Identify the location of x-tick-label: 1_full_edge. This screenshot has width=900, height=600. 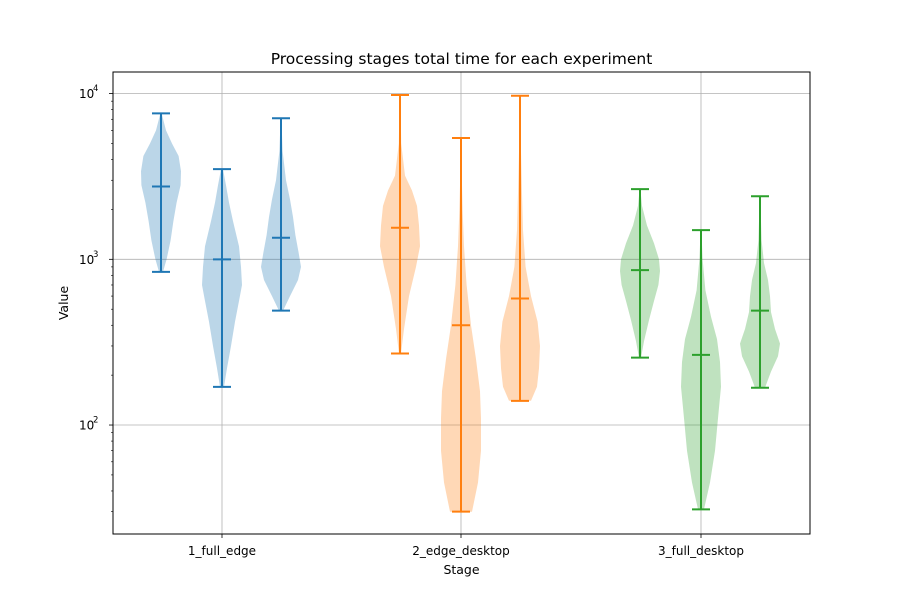
(222, 551).